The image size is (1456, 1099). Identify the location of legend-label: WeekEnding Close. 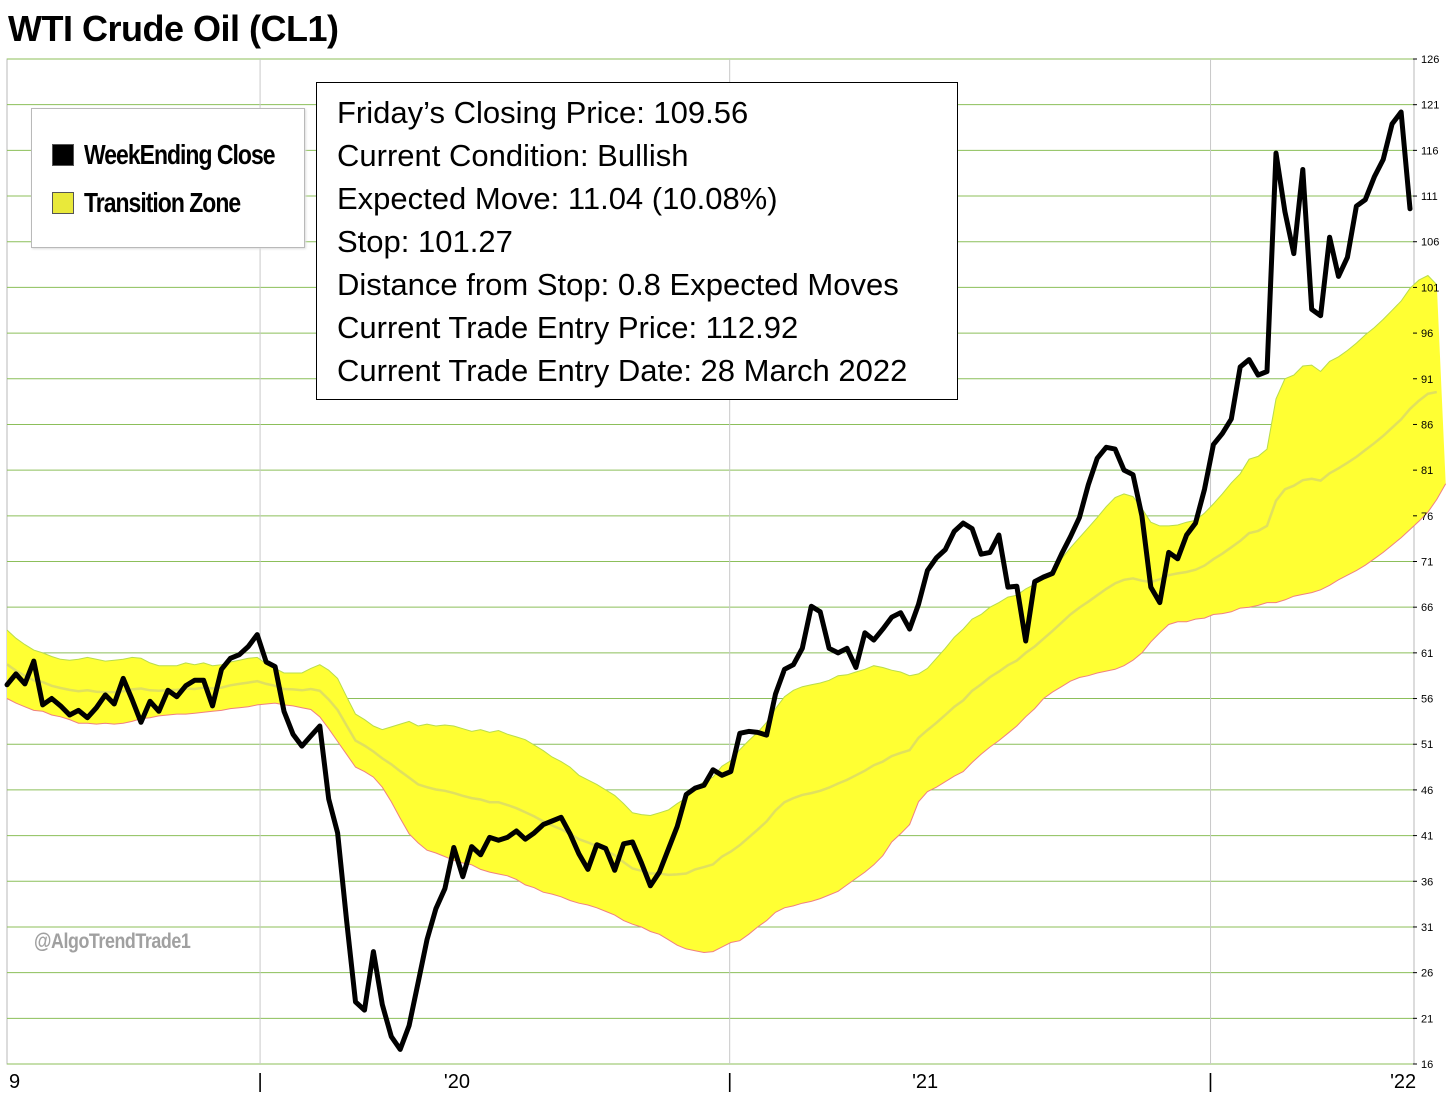
(180, 154).